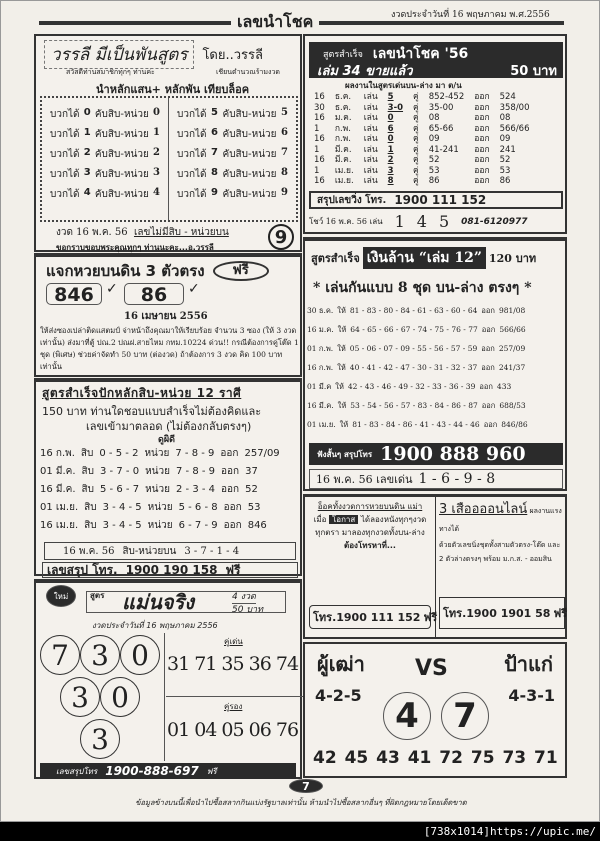  Describe the element at coordinates (444, 221) in the screenshot. I see `lucky-next-digit: 5` at that location.